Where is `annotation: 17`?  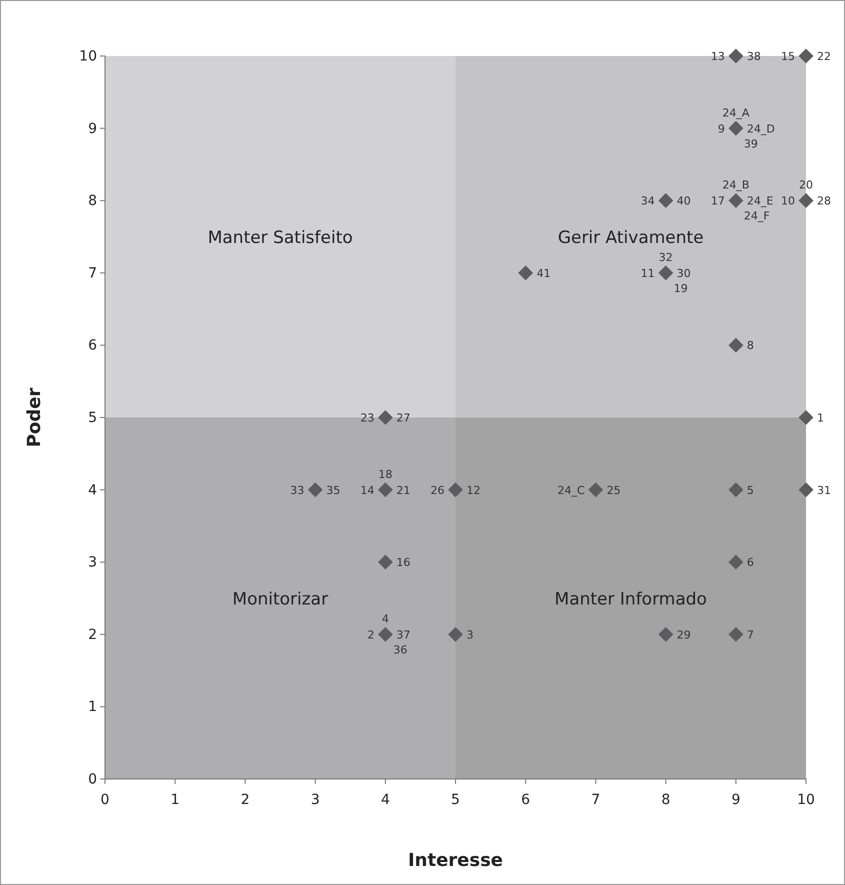 annotation: 17 is located at coordinates (717, 201).